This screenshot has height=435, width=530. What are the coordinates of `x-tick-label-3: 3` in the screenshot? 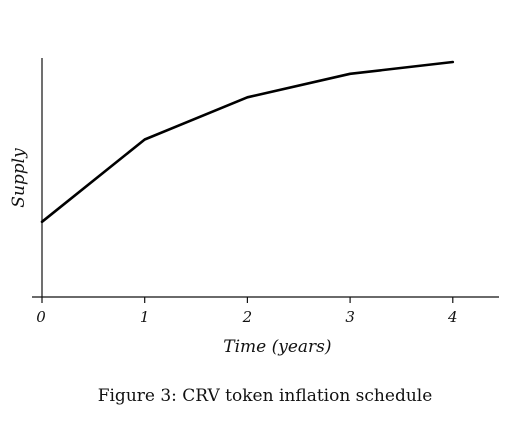 It's located at (350, 317).